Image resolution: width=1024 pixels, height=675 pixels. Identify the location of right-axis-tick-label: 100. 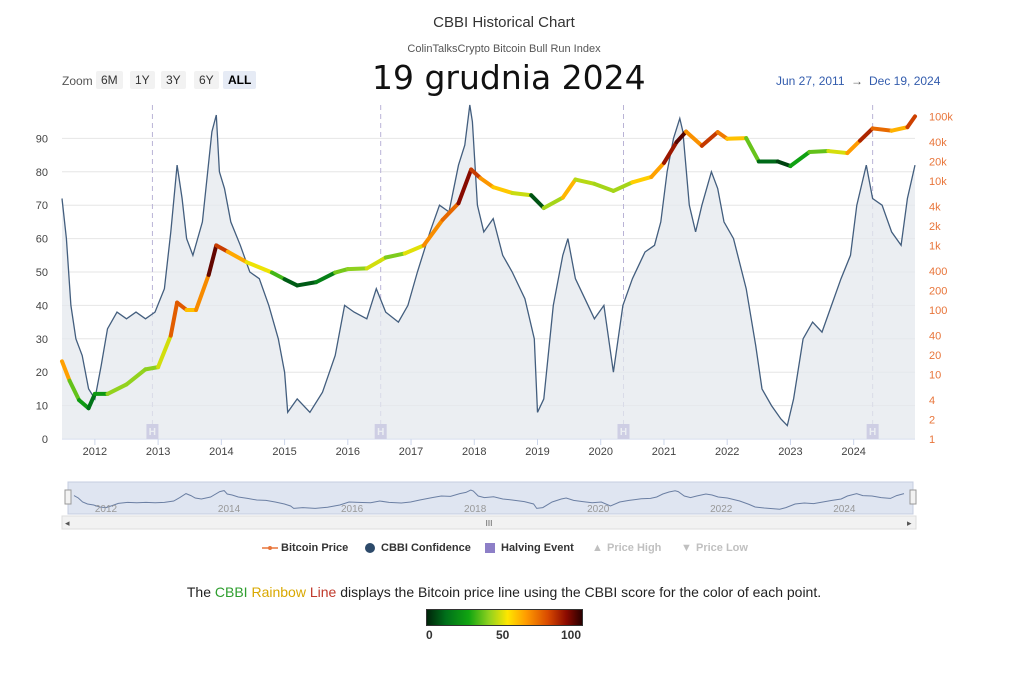
(938, 311).